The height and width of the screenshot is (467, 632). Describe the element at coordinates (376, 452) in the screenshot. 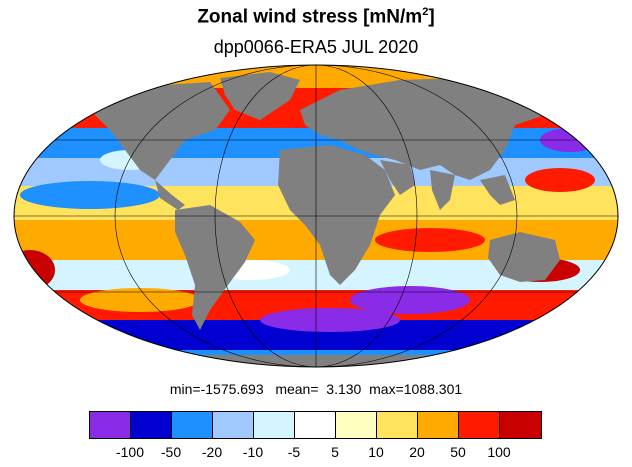

I see `colorbar-label: 10` at that location.